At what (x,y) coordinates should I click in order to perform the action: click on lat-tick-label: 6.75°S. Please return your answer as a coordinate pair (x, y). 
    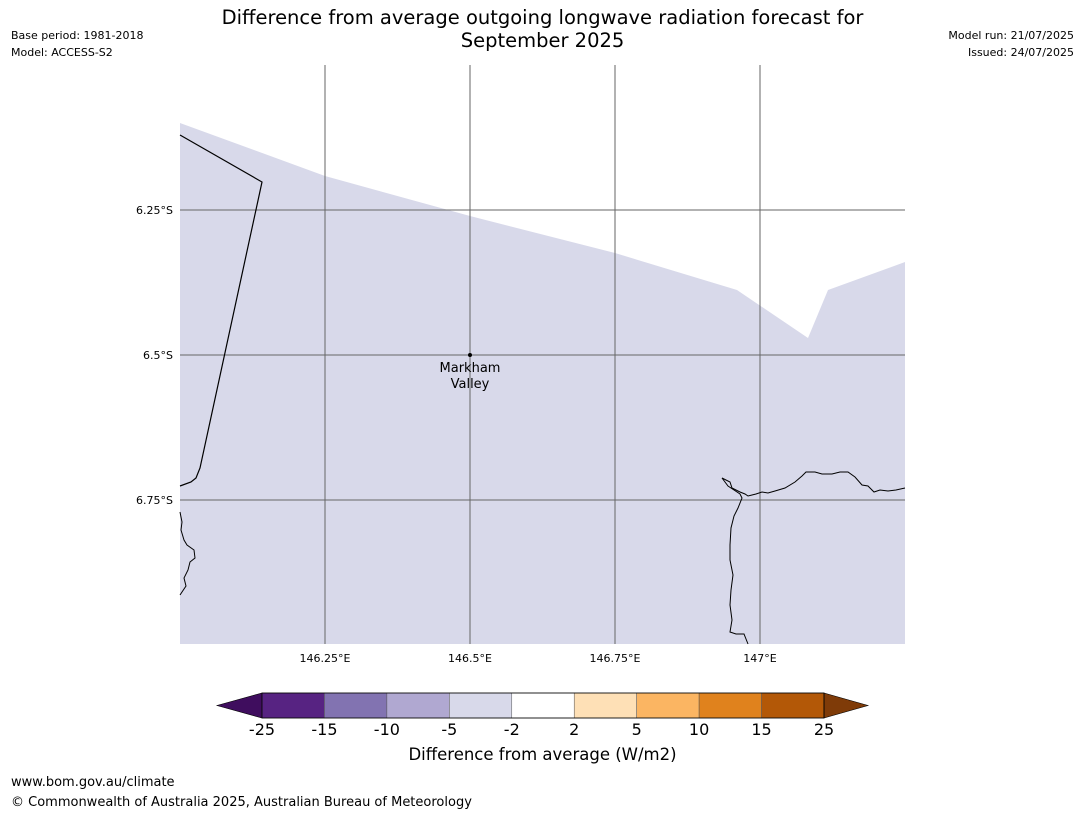
    Looking at the image, I should click on (154, 500).